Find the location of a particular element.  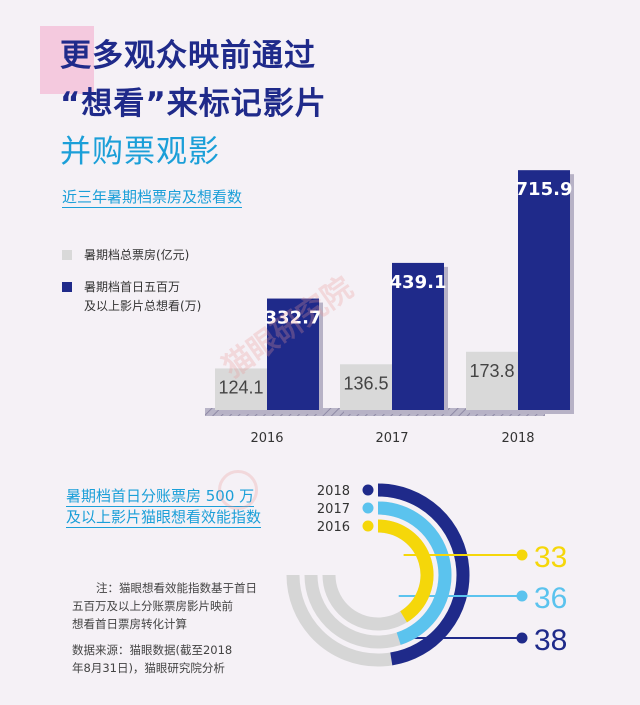

ring-end-dot-2018 is located at coordinates (522, 638).